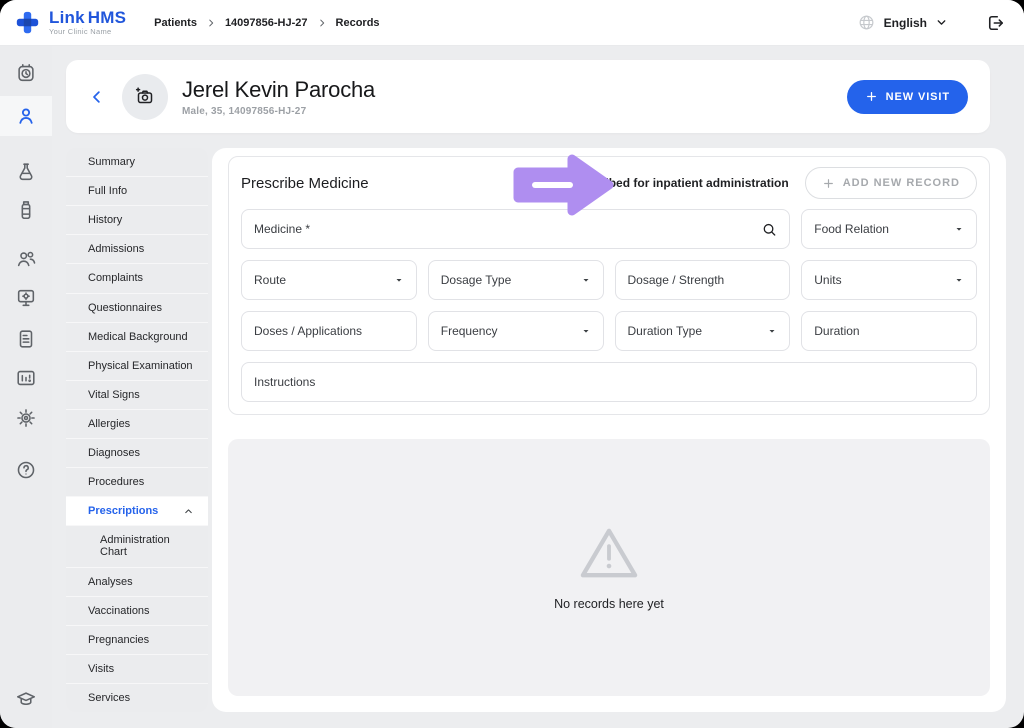 The width and height of the screenshot is (1024, 728). I want to click on sidebar-item-summary: Summary, so click(137, 163).